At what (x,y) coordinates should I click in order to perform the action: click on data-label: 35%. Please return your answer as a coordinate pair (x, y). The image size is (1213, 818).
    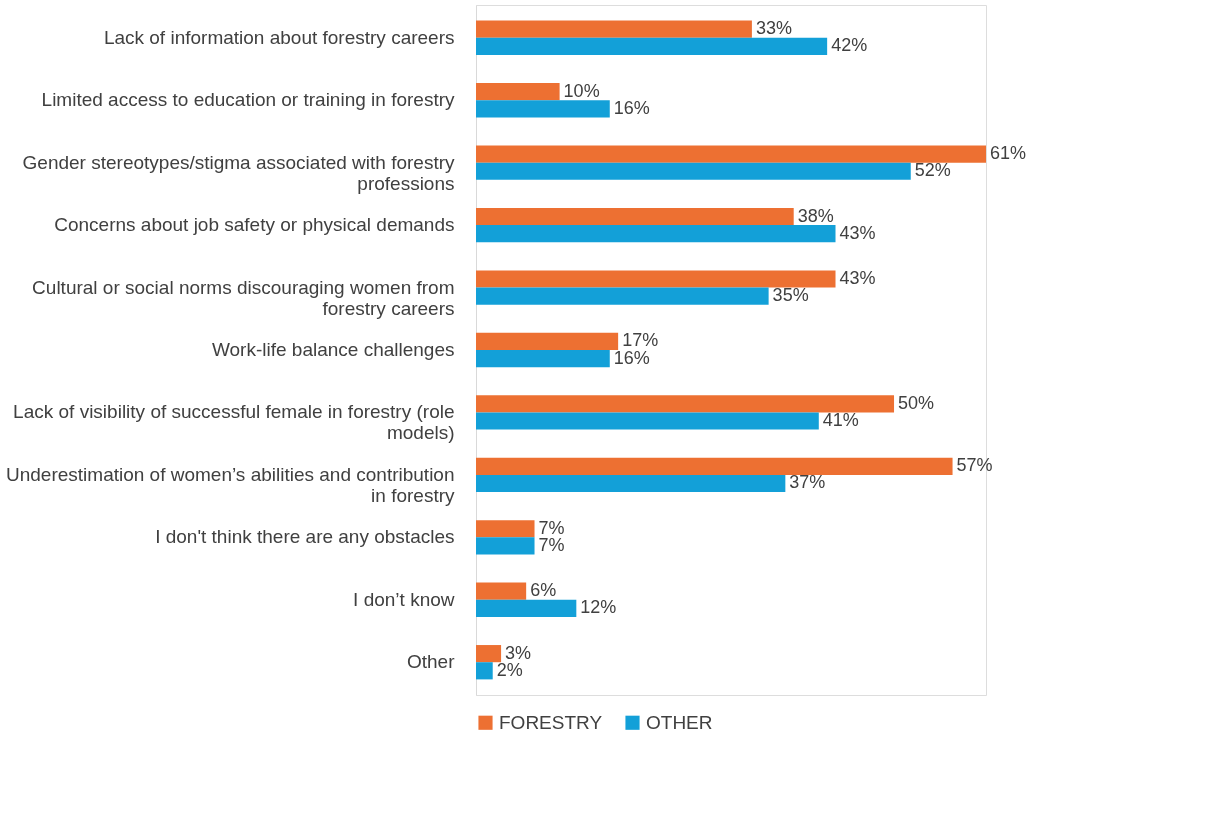
    Looking at the image, I should click on (790, 295).